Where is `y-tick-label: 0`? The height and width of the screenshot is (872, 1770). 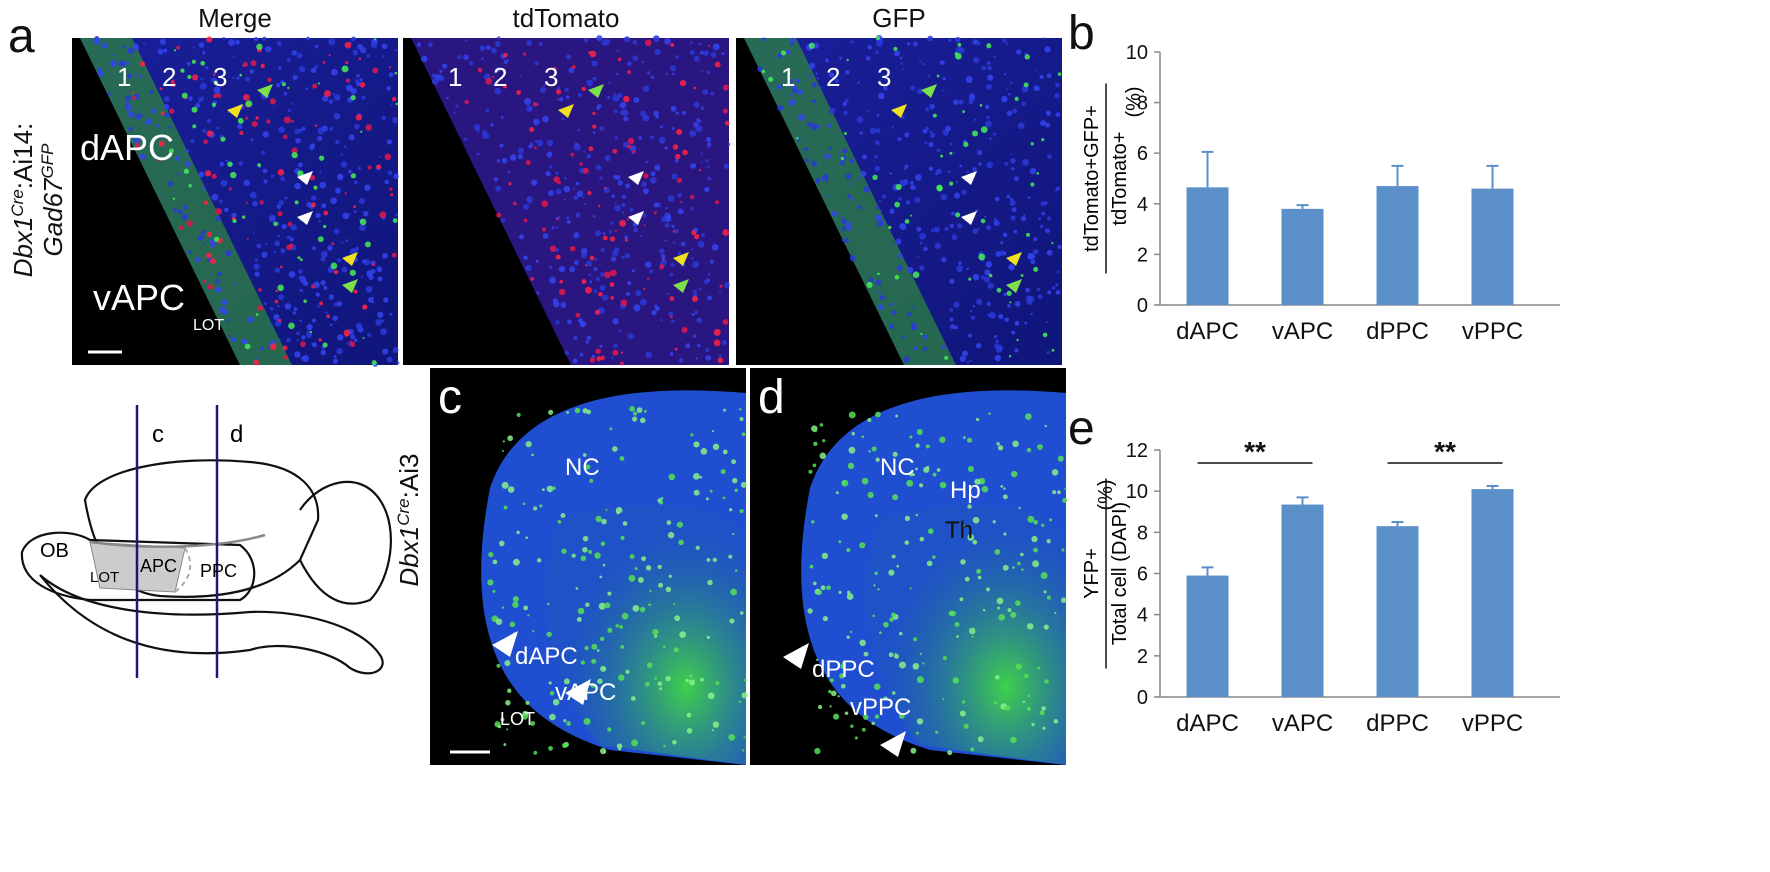
y-tick-label: 0 is located at coordinates (1142, 306).